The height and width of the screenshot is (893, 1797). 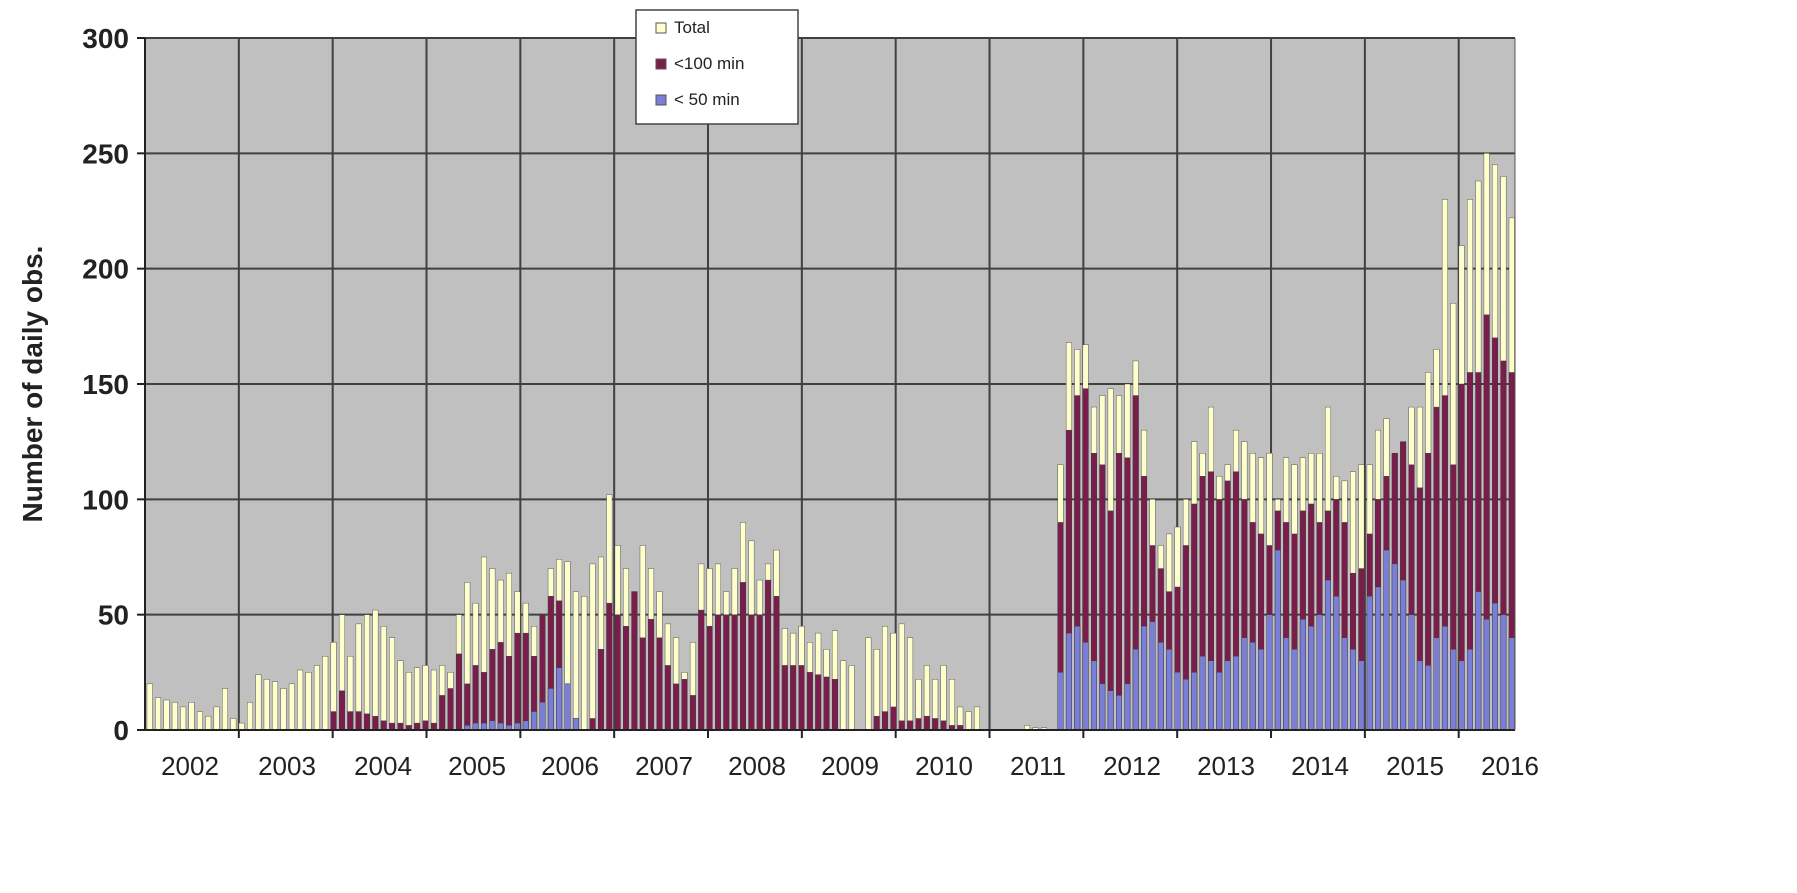 What do you see at coordinates (105, 269) in the screenshot?
I see `y-tick-label: 200` at bounding box center [105, 269].